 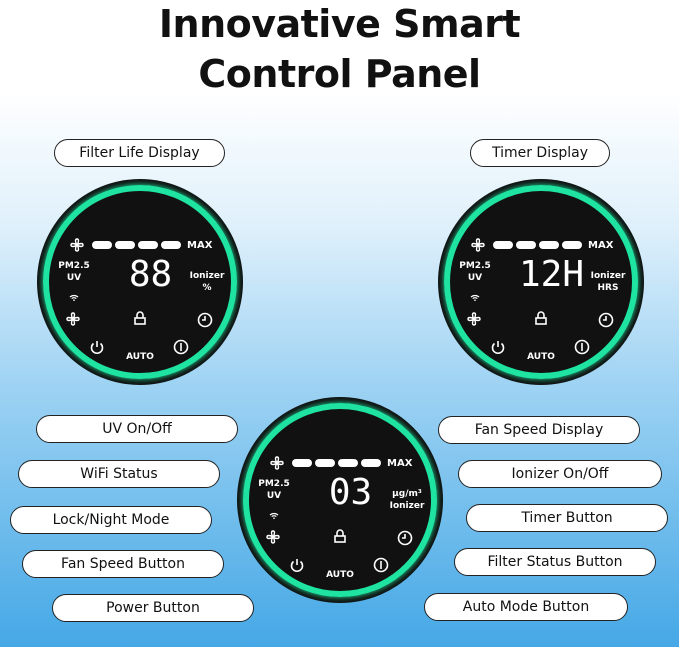 What do you see at coordinates (119, 474) in the screenshot?
I see `label-wifi: WiFi Status` at bounding box center [119, 474].